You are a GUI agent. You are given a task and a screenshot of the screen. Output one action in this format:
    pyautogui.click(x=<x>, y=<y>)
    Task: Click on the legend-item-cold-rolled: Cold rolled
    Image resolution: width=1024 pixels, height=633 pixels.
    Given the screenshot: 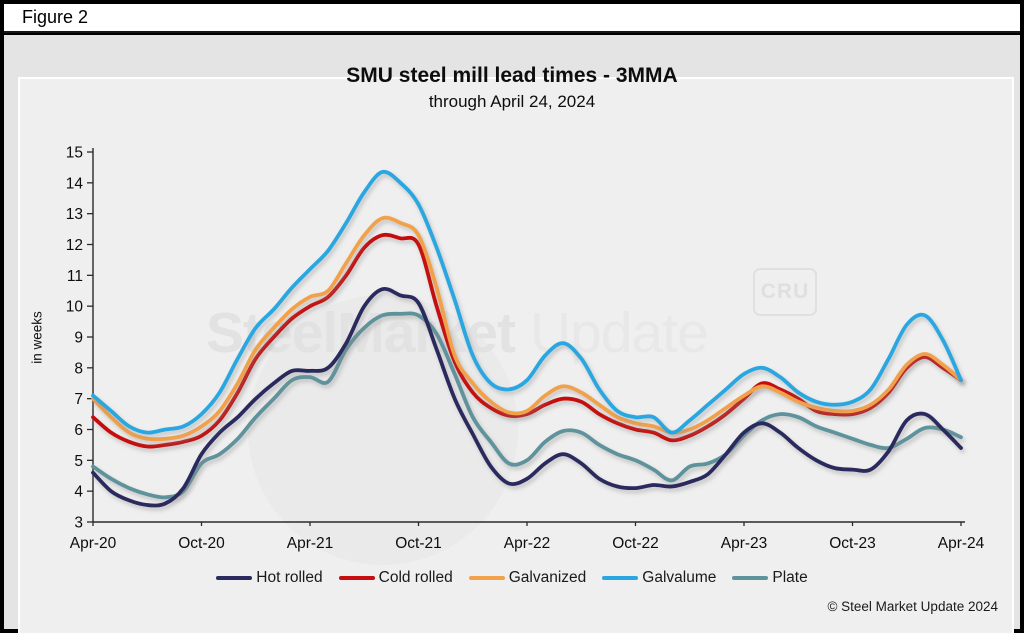 What is the action you would take?
    pyautogui.click(x=395, y=578)
    